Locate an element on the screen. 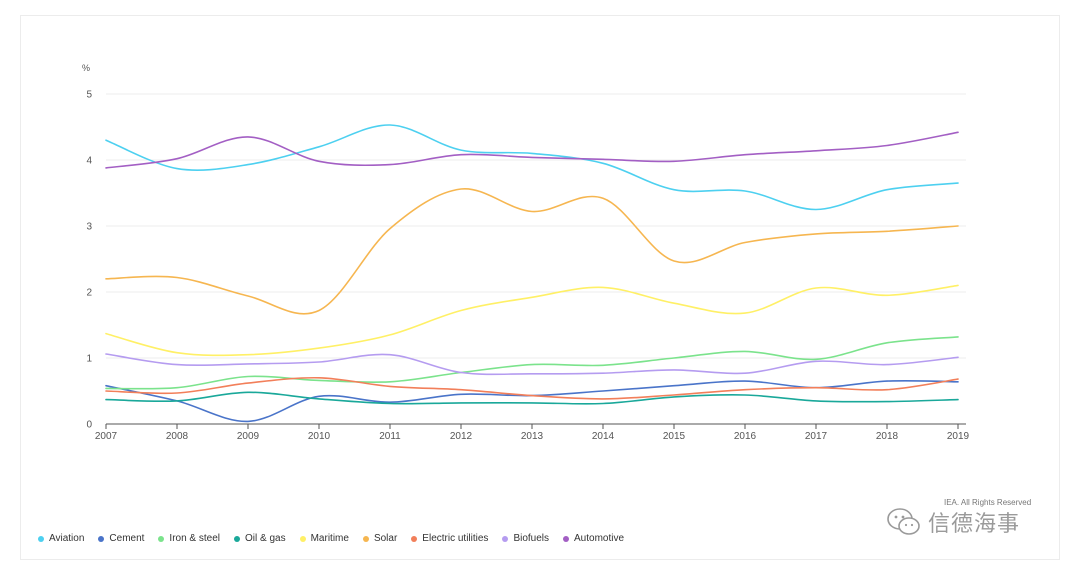 Image resolution: width=1080 pixels, height=570 pixels. series-line-automotive is located at coordinates (532, 150).